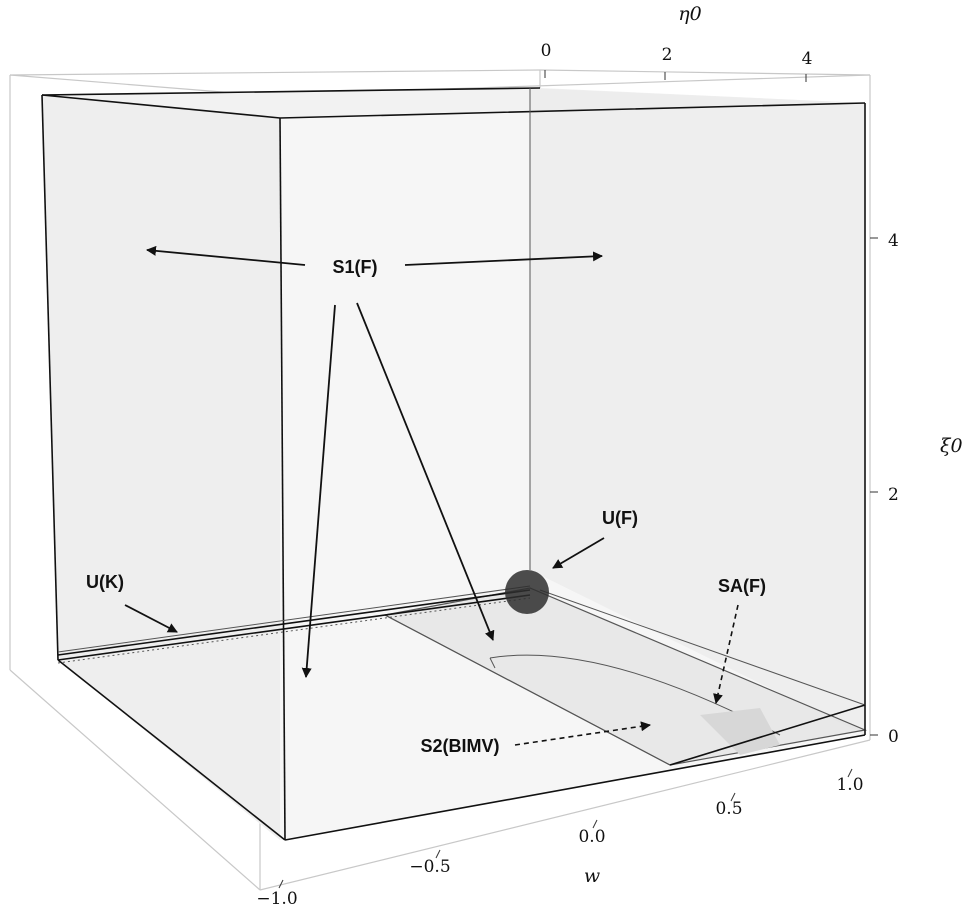 The width and height of the screenshot is (968, 909). What do you see at coordinates (916, 489) in the screenshot?
I see `xi0-axis: 4 2 0 ξ0` at bounding box center [916, 489].